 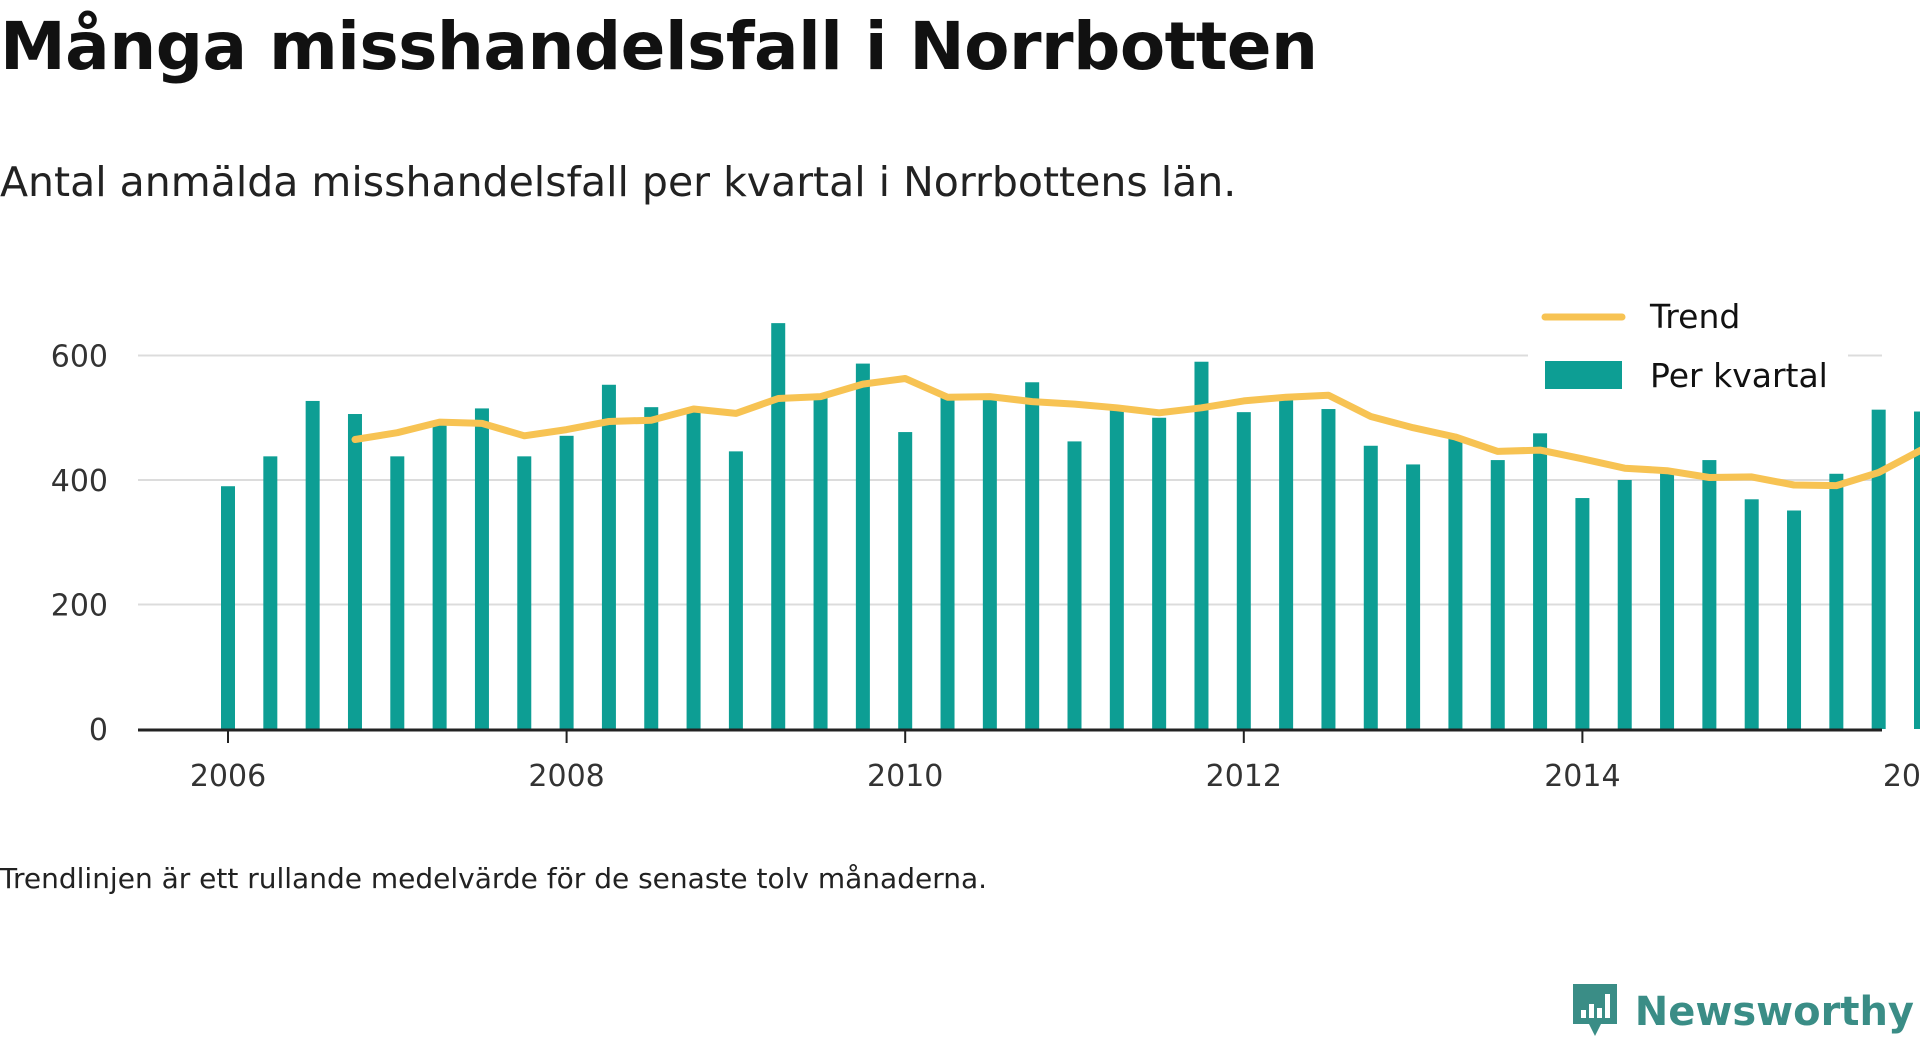 What do you see at coordinates (228, 776) in the screenshot?
I see `x-tick-label: 2006` at bounding box center [228, 776].